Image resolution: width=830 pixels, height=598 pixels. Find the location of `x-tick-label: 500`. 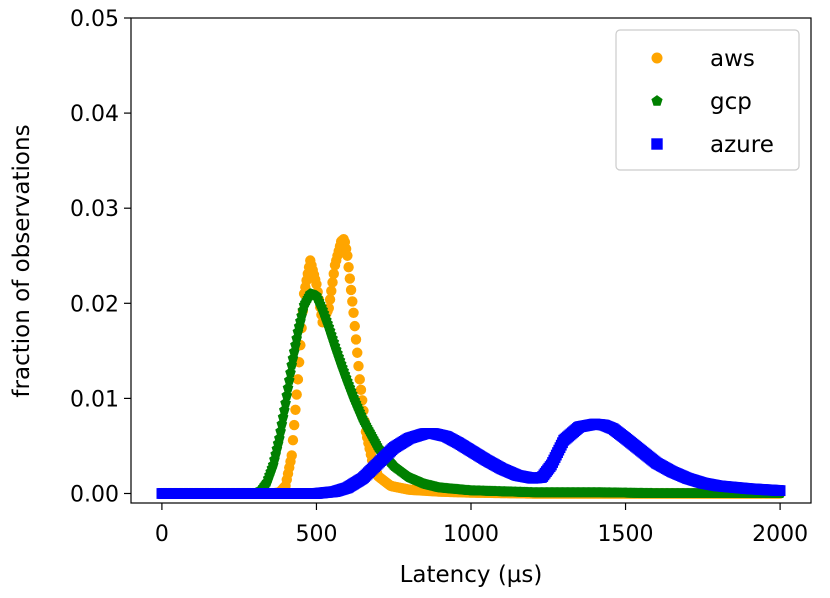

x-tick-label: 500 is located at coordinates (316, 534).